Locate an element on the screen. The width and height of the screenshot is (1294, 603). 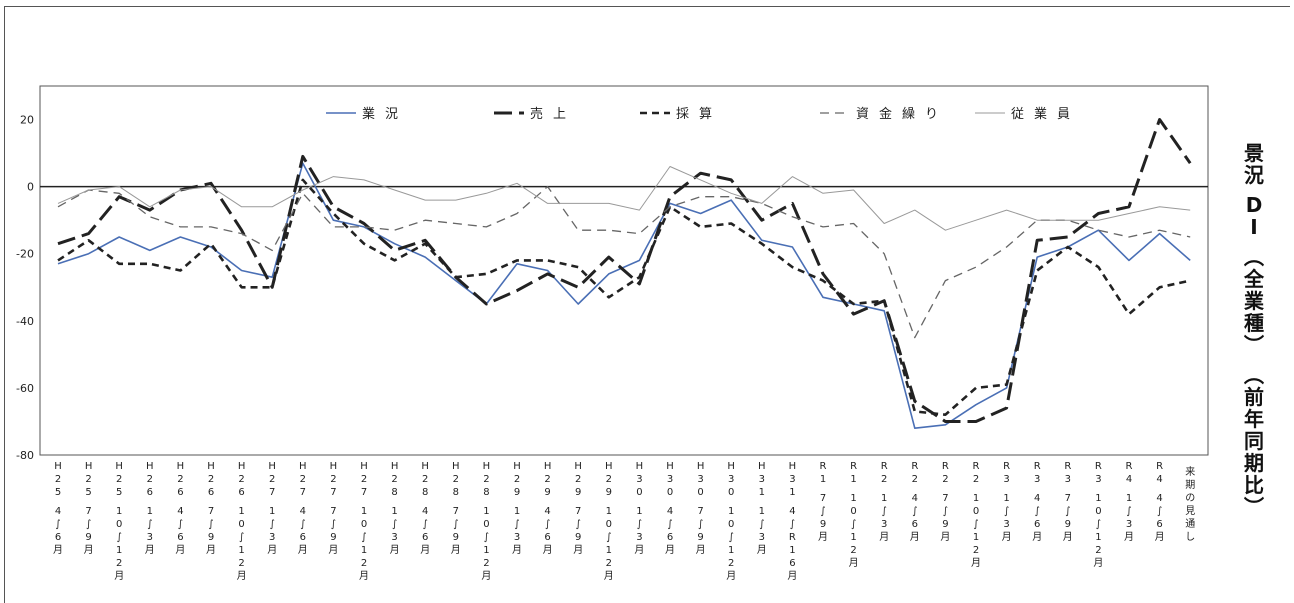
x-tick-label: R 2 7 ∫ 9月 is located at coordinates (945, 502).